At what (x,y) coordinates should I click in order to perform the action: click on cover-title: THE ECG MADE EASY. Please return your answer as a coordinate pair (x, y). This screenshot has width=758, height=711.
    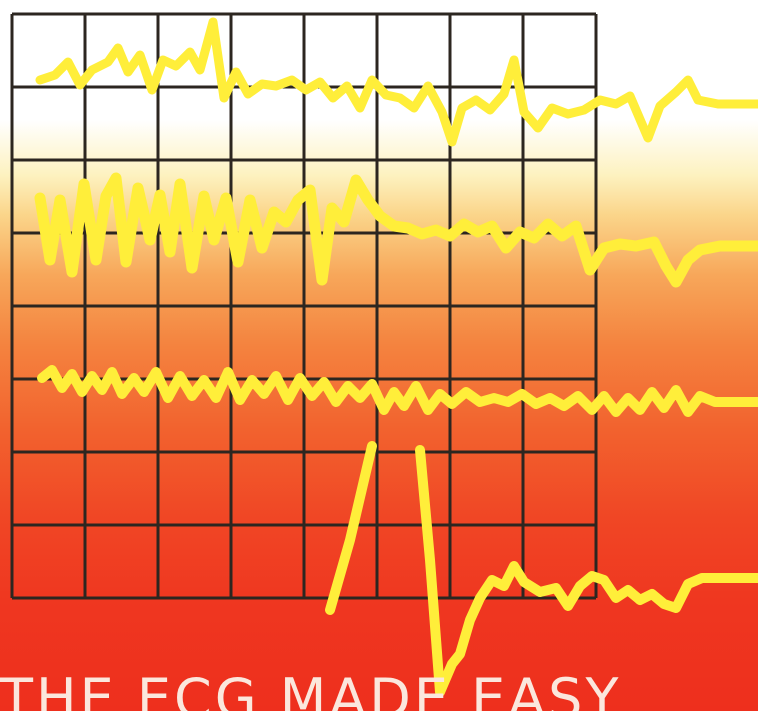
    Looking at the image, I should click on (311, 689).